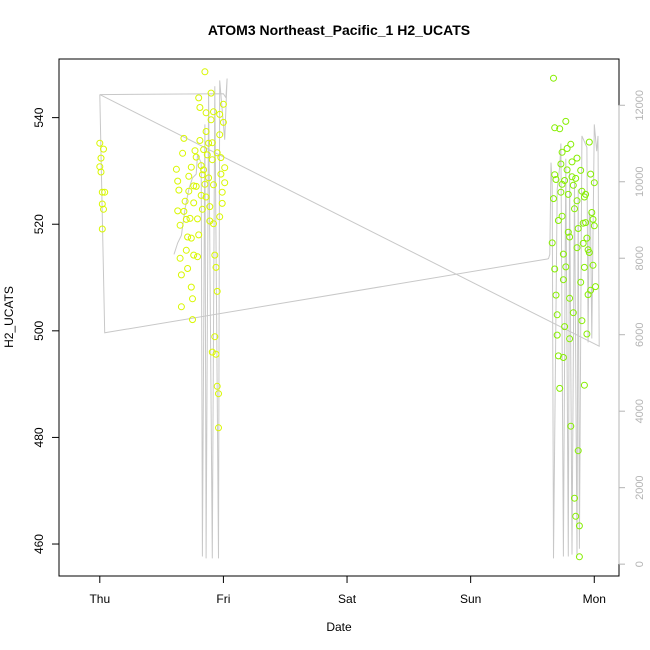 The image size is (650, 650). I want to click on y-tick-label: 540, so click(39, 117).